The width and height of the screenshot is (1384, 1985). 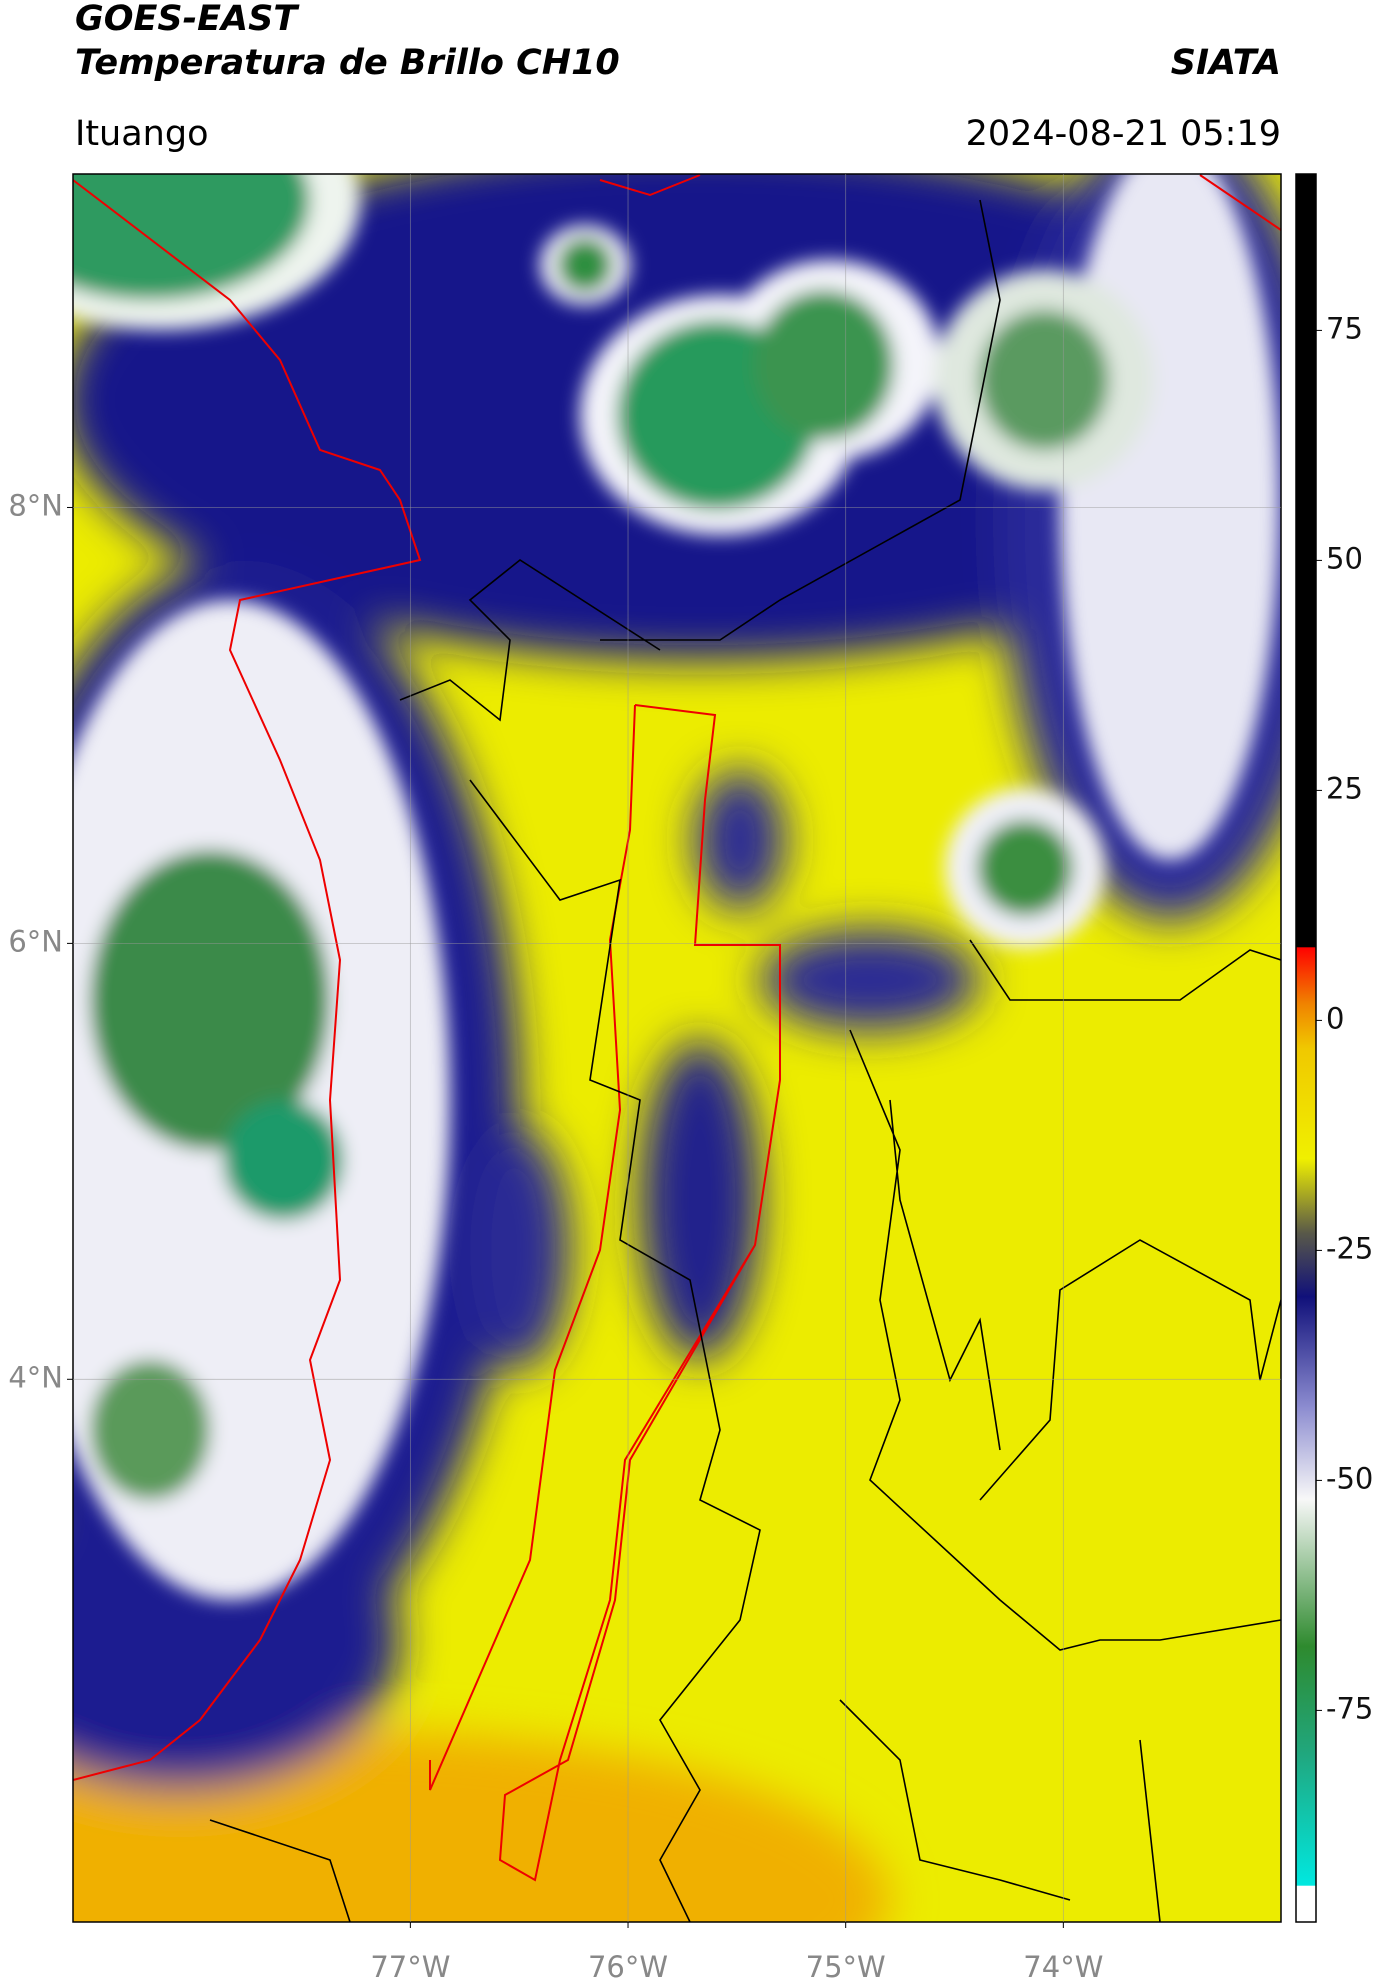 What do you see at coordinates (1344, 328) in the screenshot?
I see `colorbar-label: 75` at bounding box center [1344, 328].